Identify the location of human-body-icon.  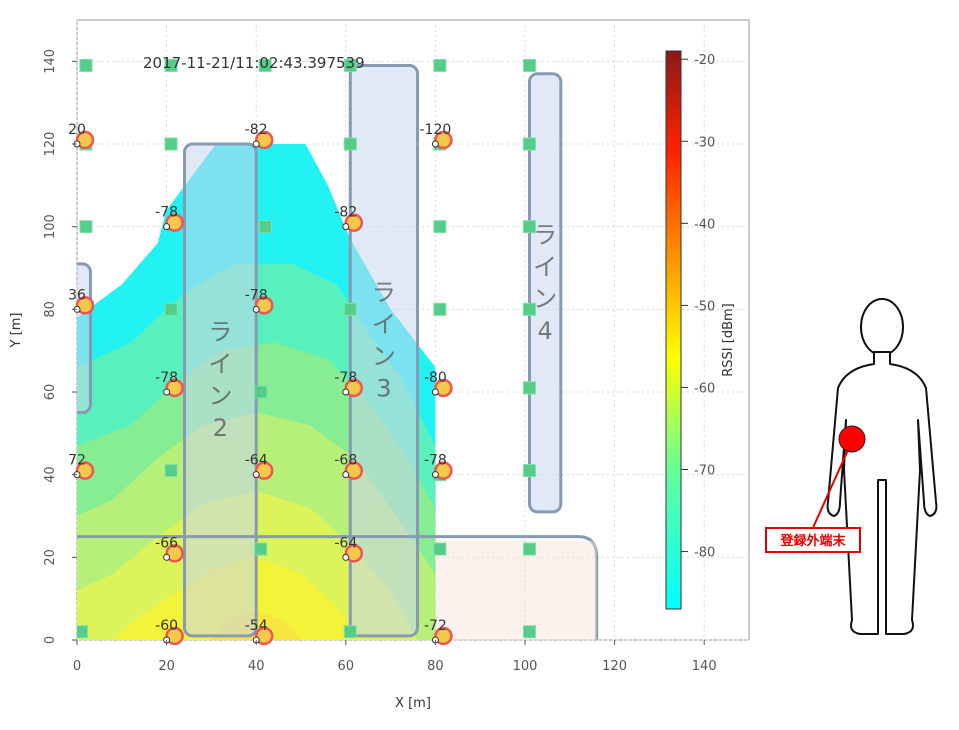
(882, 466).